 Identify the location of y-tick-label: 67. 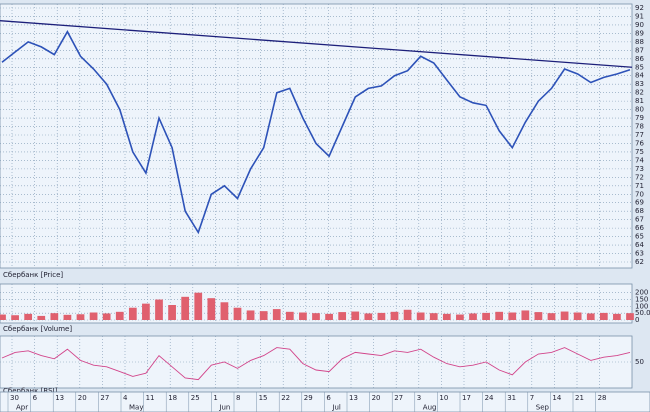
(639, 220).